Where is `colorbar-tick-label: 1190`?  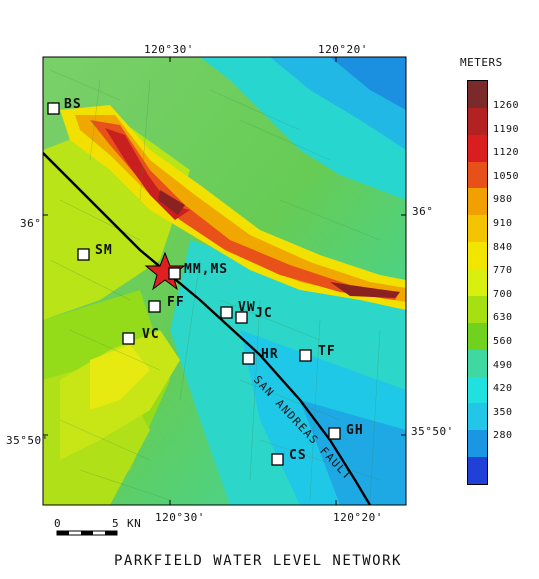 colorbar-tick-label: 1190 is located at coordinates (506, 129).